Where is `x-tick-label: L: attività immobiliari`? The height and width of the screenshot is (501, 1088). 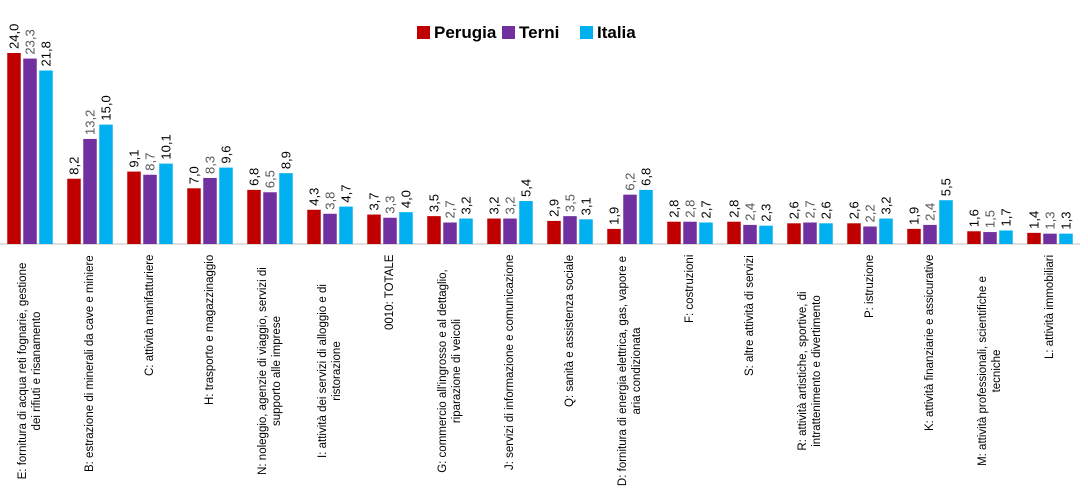
x-tick-label: L: attività immobiliari is located at coordinates (1050, 306).